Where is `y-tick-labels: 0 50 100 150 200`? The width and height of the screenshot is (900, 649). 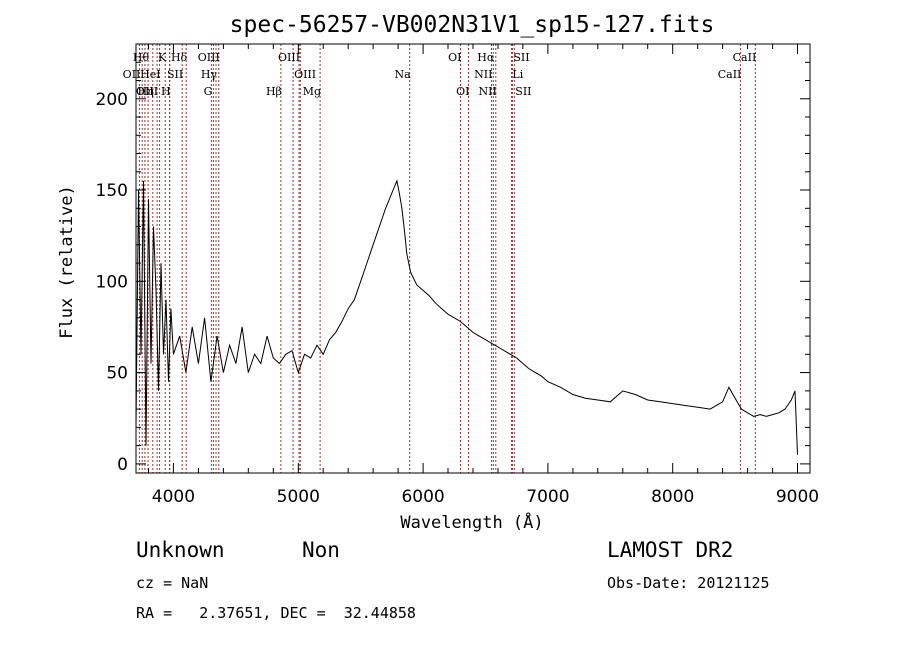
y-tick-labels: 0 50 100 150 200 is located at coordinates (112, 282).